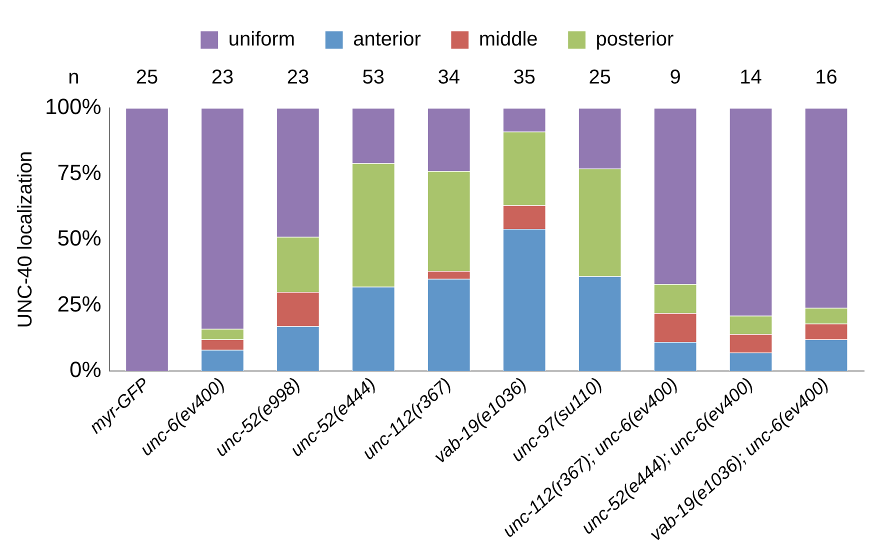 The width and height of the screenshot is (884, 549). Describe the element at coordinates (751, 77) in the screenshot. I see `text: 14` at that location.